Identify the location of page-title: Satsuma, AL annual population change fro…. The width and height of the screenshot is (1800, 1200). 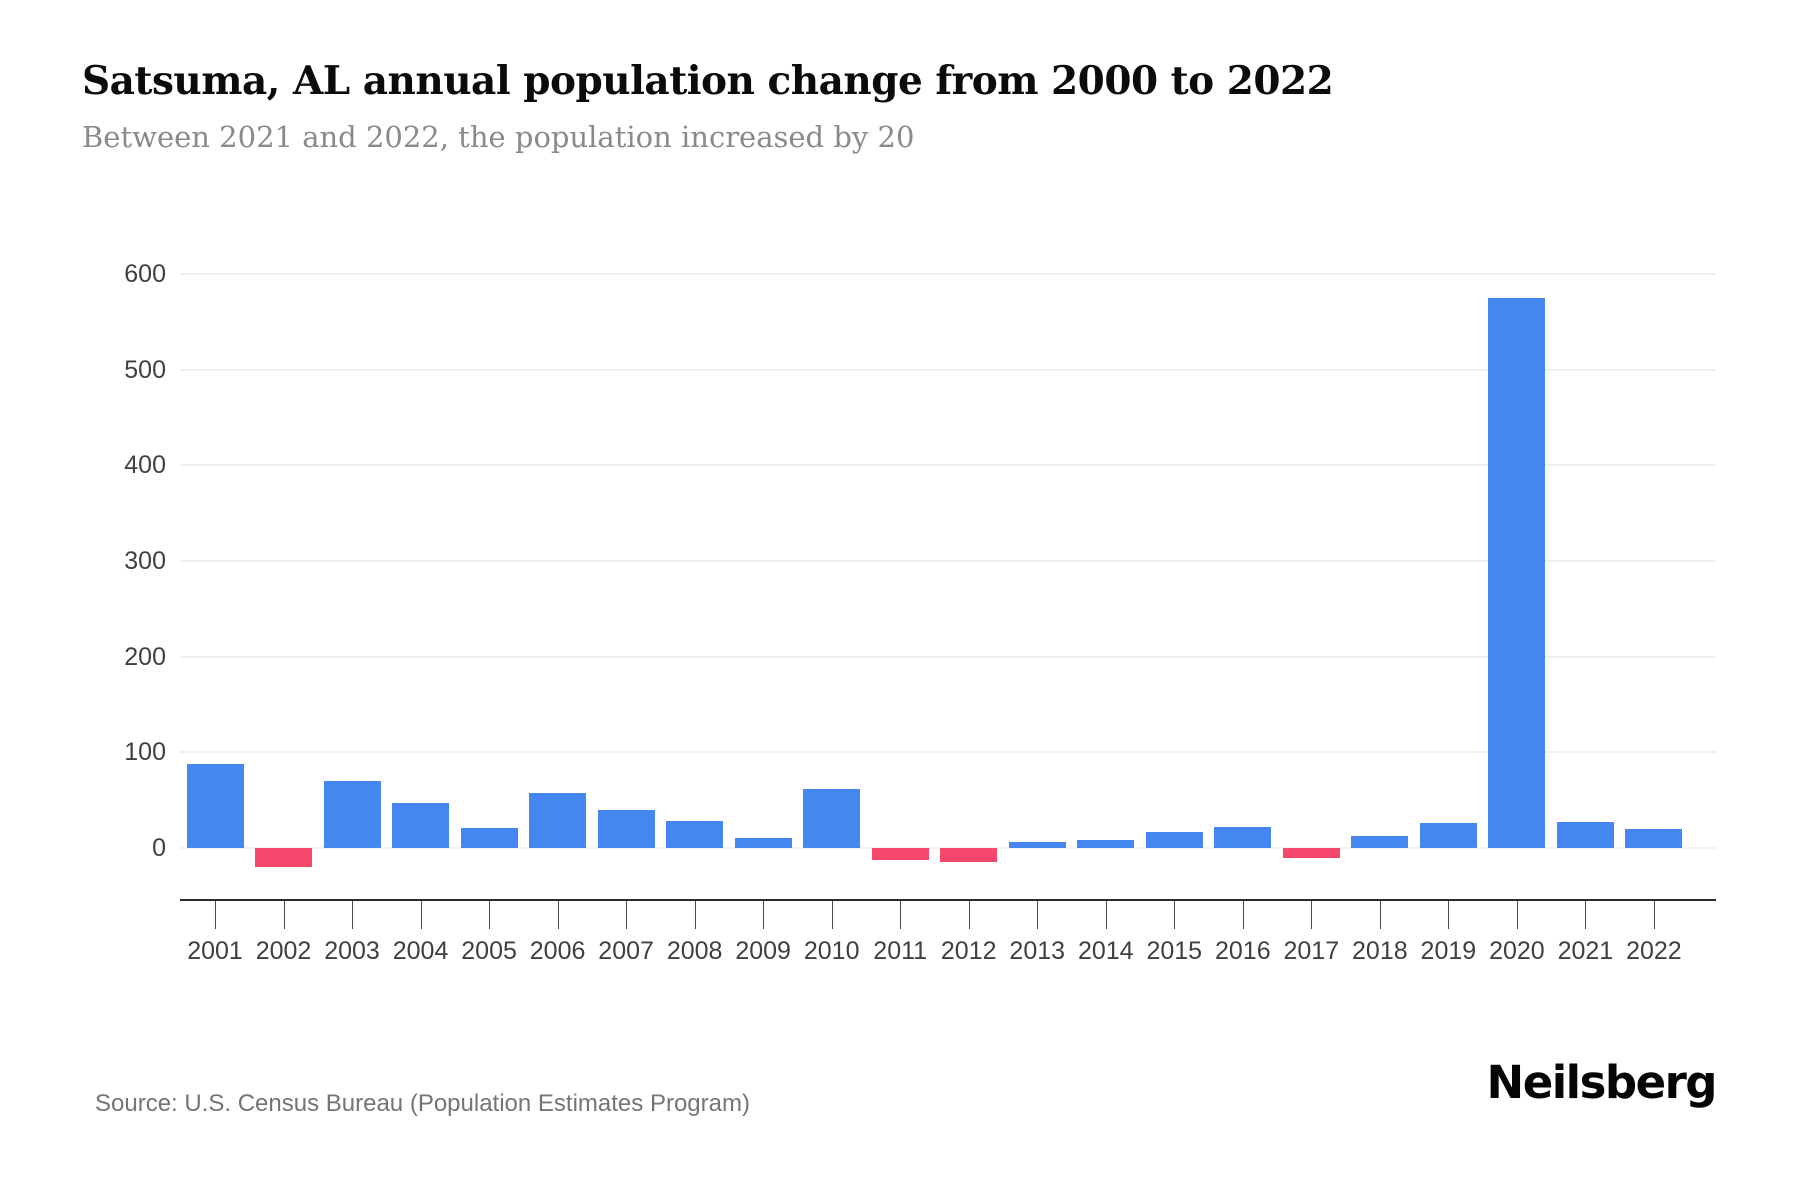
(708, 81).